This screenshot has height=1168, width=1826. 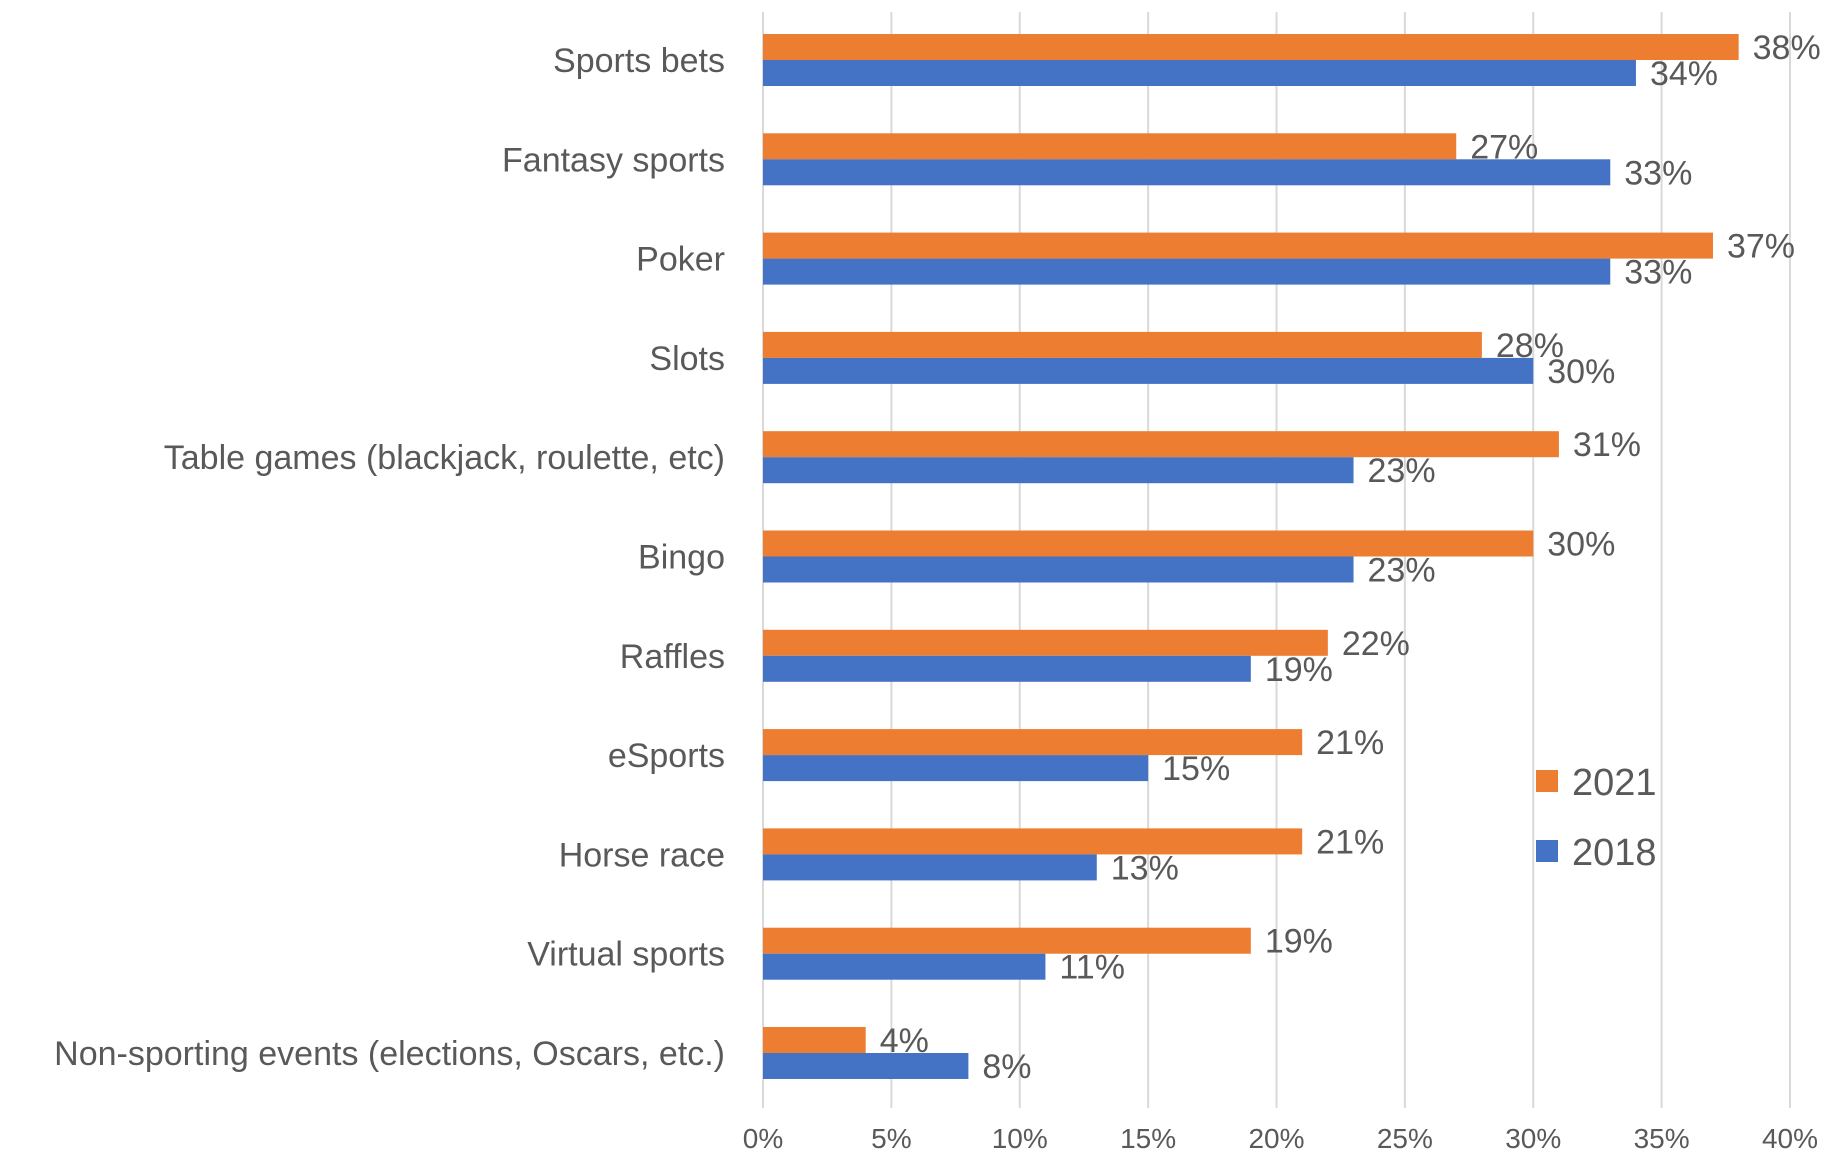 I want to click on category-label: Table games (blackjack, roulette, etc), so click(x=444, y=458).